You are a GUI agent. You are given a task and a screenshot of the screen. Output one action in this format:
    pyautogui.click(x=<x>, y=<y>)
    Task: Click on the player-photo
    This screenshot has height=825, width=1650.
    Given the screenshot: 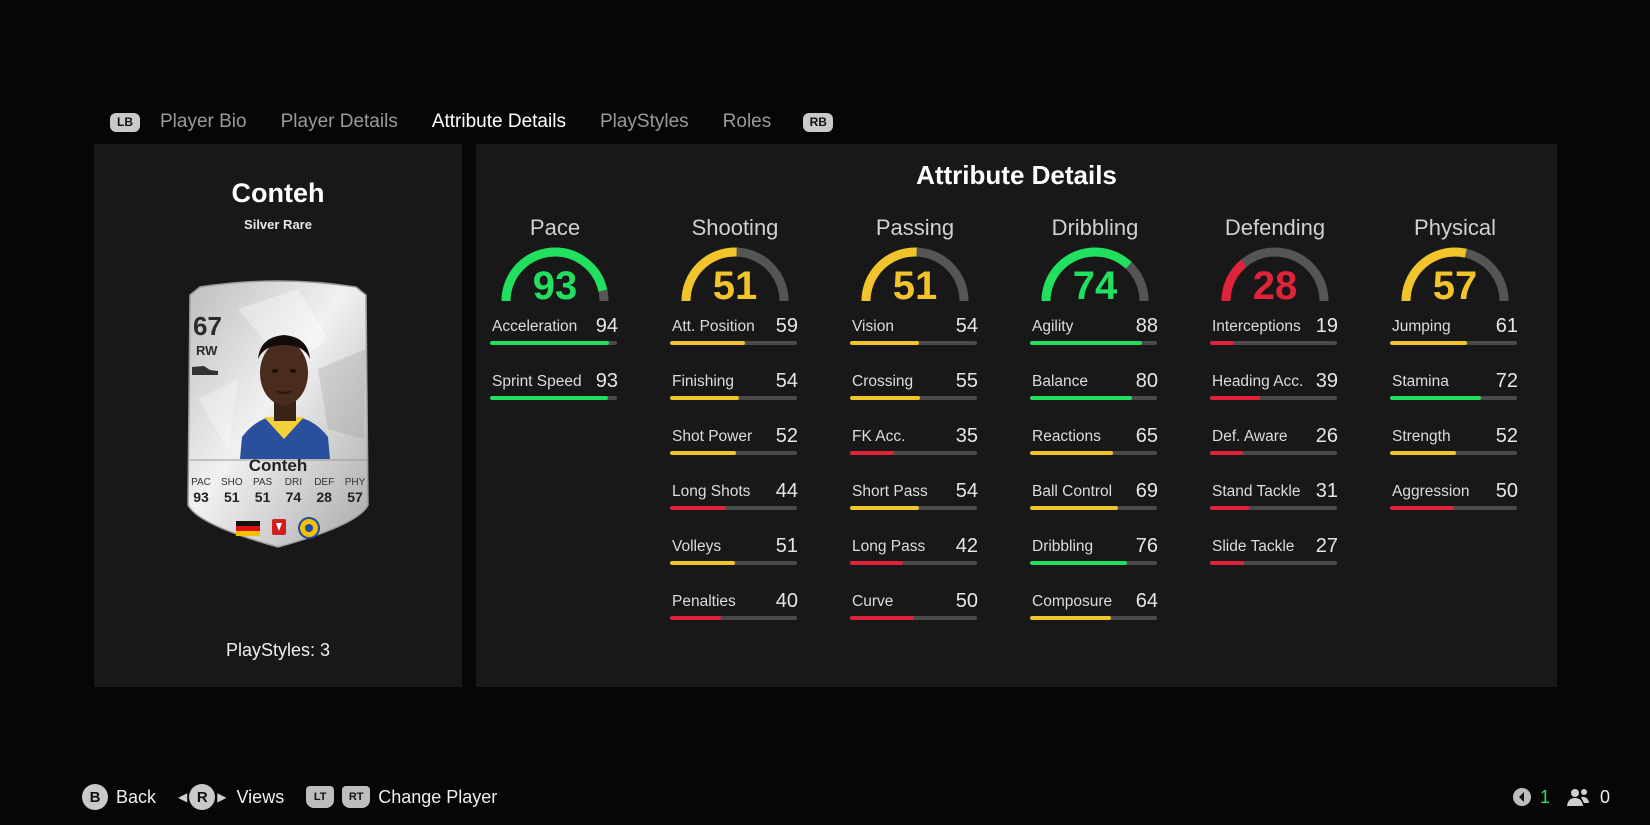 What is the action you would take?
    pyautogui.click(x=285, y=397)
    